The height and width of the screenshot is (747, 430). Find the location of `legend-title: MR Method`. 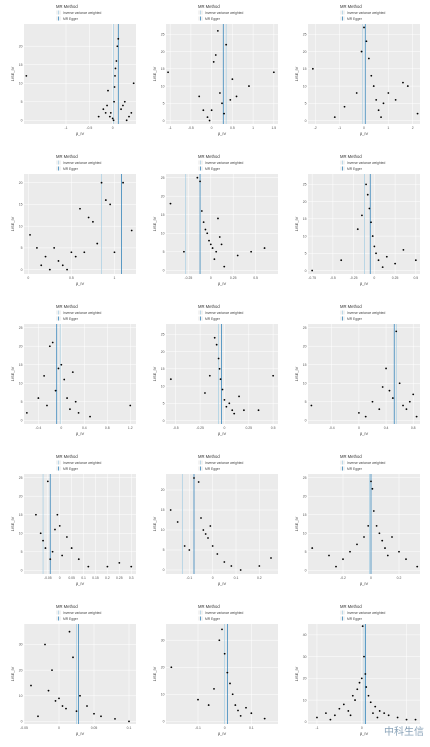

legend-title: MR Method is located at coordinates (351, 156).